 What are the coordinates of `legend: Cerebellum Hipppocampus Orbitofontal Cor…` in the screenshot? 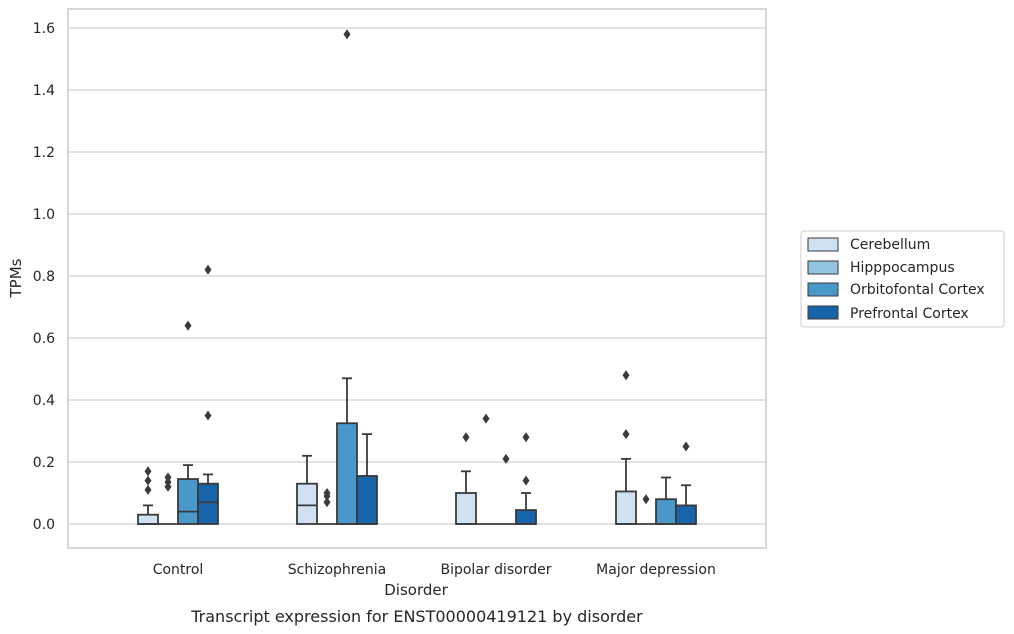 It's located at (902, 279).